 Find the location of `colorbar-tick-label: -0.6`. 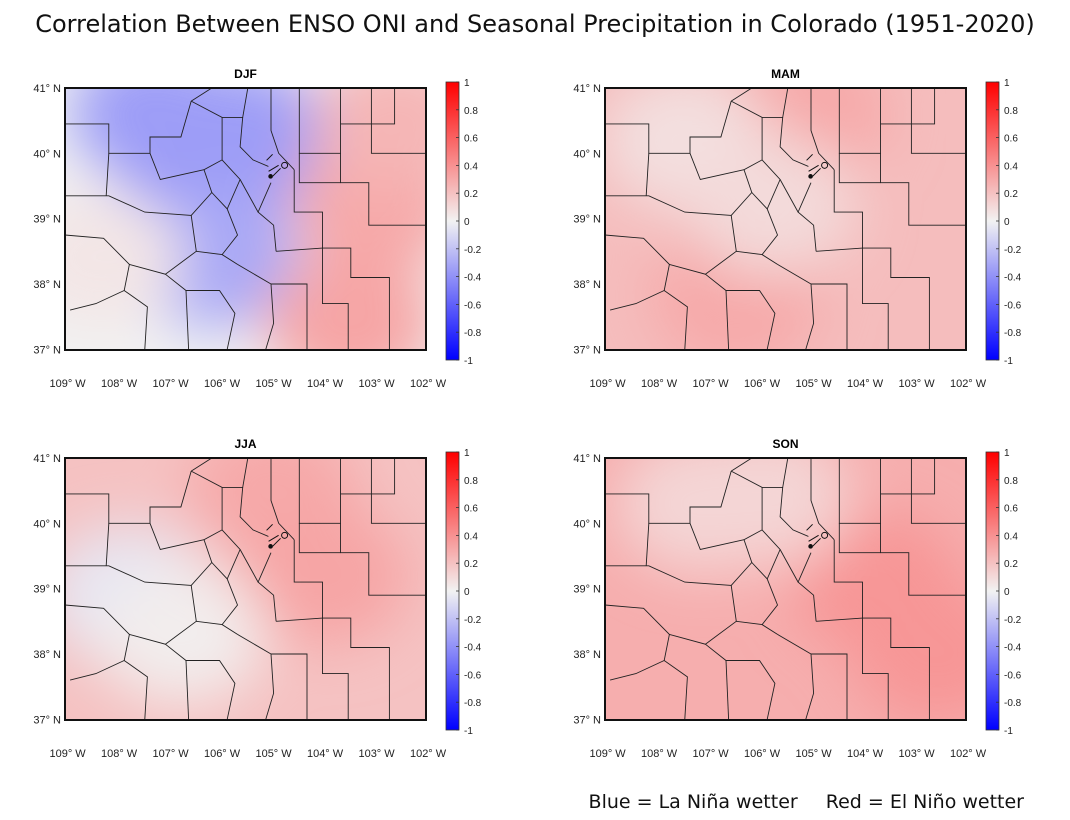

colorbar-tick-label: -0.6 is located at coordinates (473, 305).